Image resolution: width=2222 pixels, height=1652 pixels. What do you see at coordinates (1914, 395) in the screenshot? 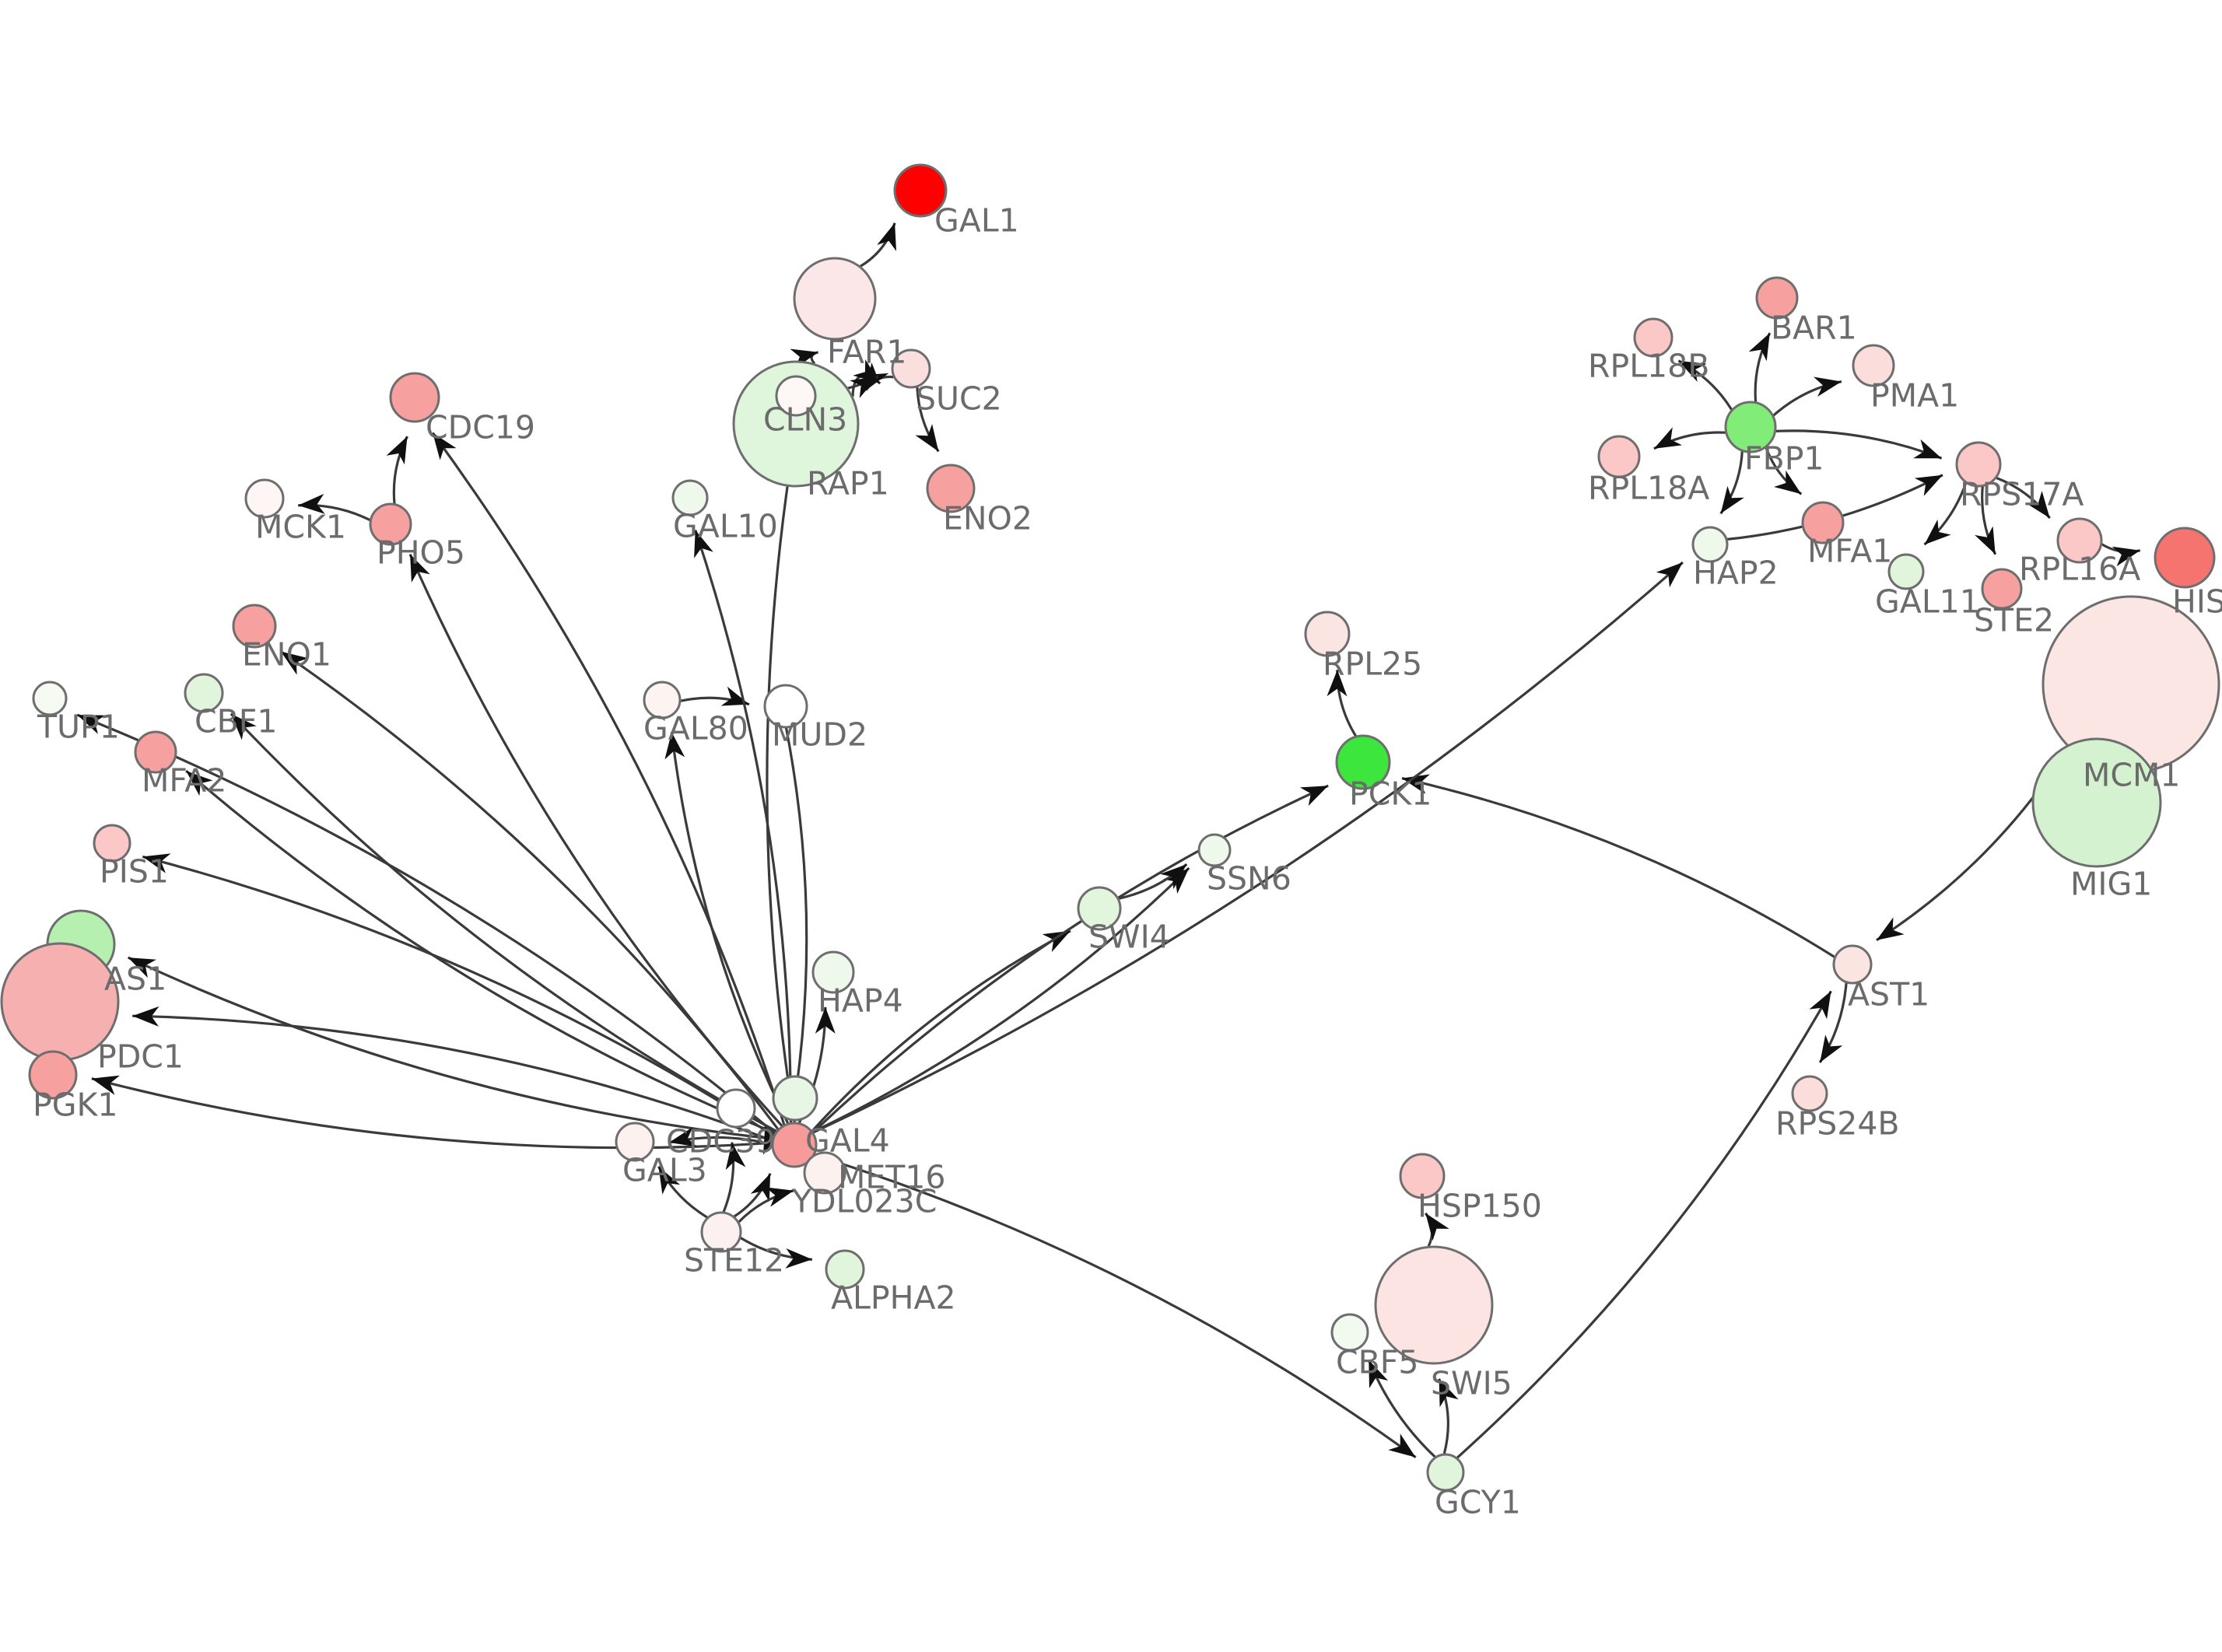
I see `node-label-pma1: PMA1` at bounding box center [1914, 395].